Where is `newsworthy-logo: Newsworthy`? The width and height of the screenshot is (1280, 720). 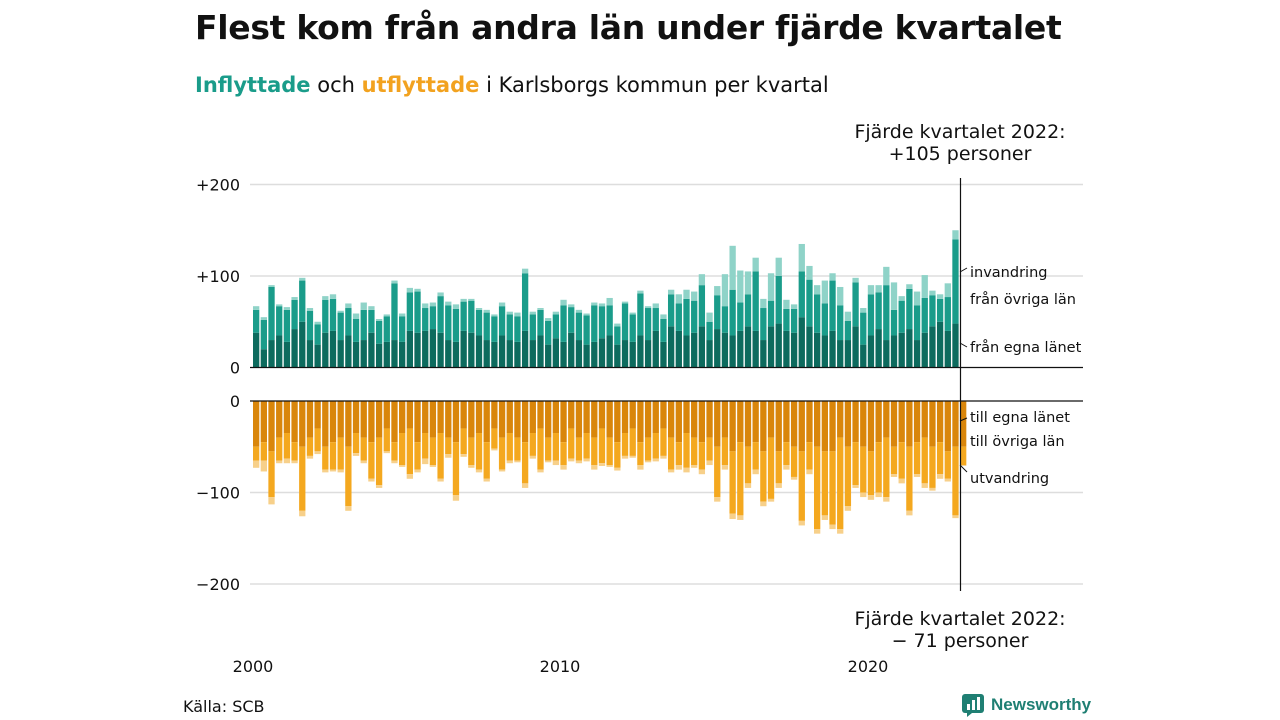
newsworthy-logo: Newsworthy is located at coordinates (1026, 705).